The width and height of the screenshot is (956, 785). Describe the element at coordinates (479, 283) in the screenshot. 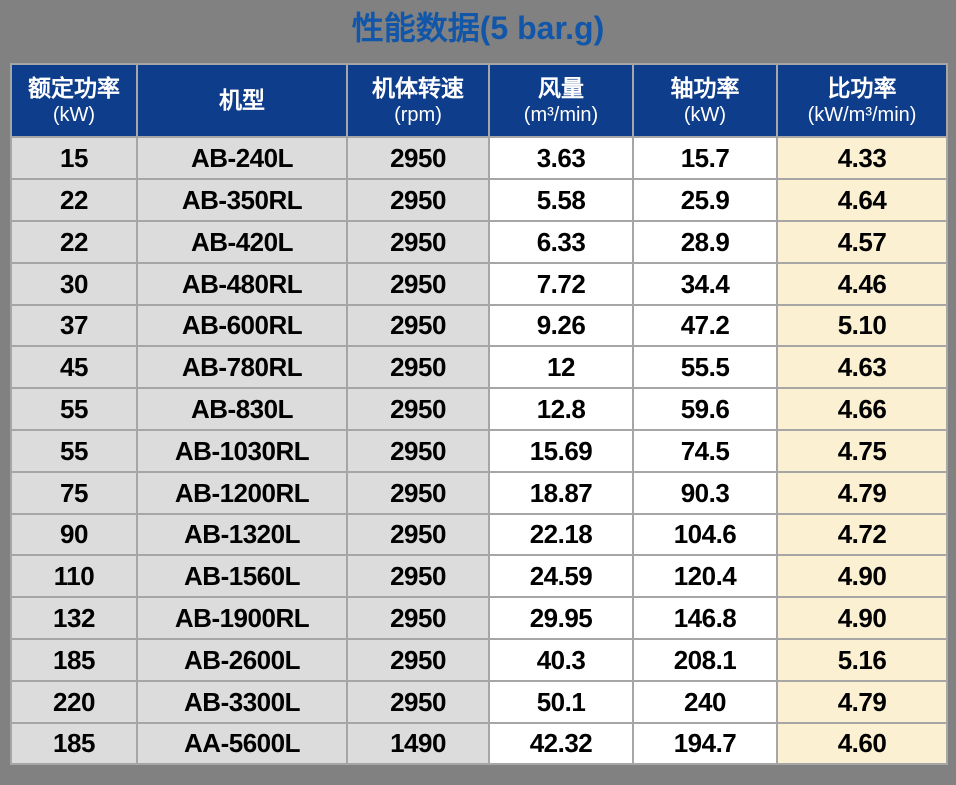

I see `table-row: 30 AB-480RL 2950 7.72 34.4 4.46` at that location.